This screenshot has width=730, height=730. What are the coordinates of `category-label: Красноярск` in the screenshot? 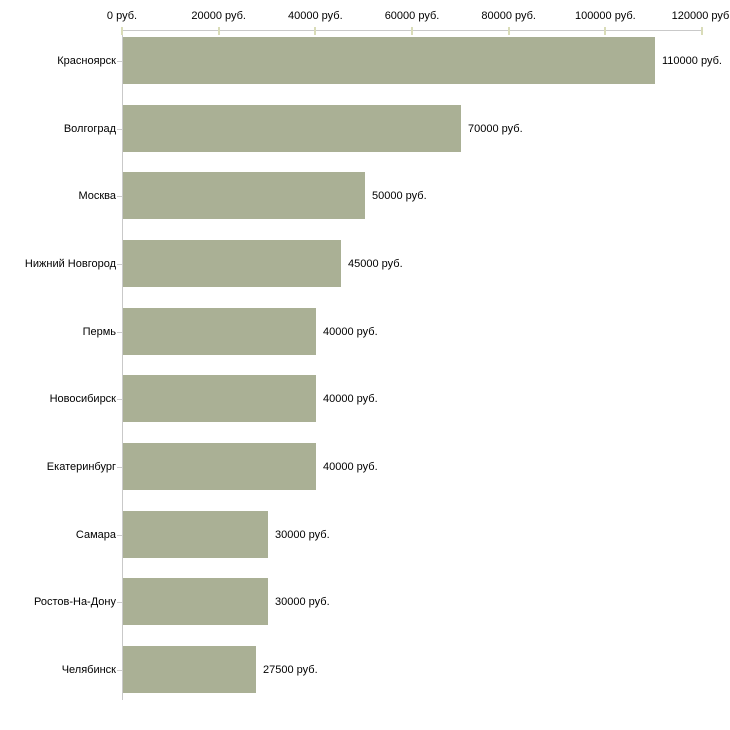 It's located at (86, 60).